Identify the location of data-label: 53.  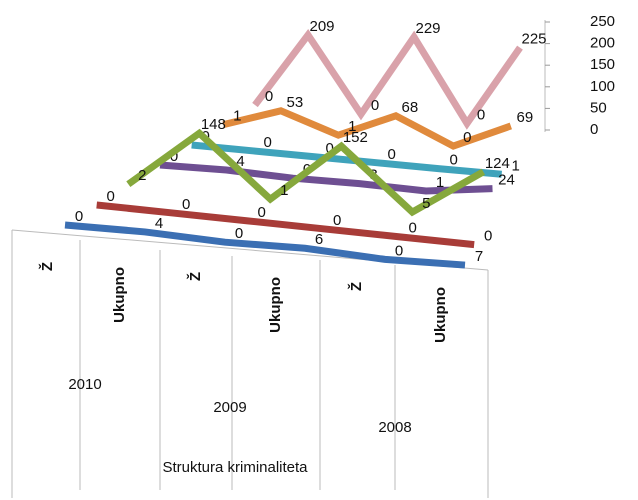
(294, 102).